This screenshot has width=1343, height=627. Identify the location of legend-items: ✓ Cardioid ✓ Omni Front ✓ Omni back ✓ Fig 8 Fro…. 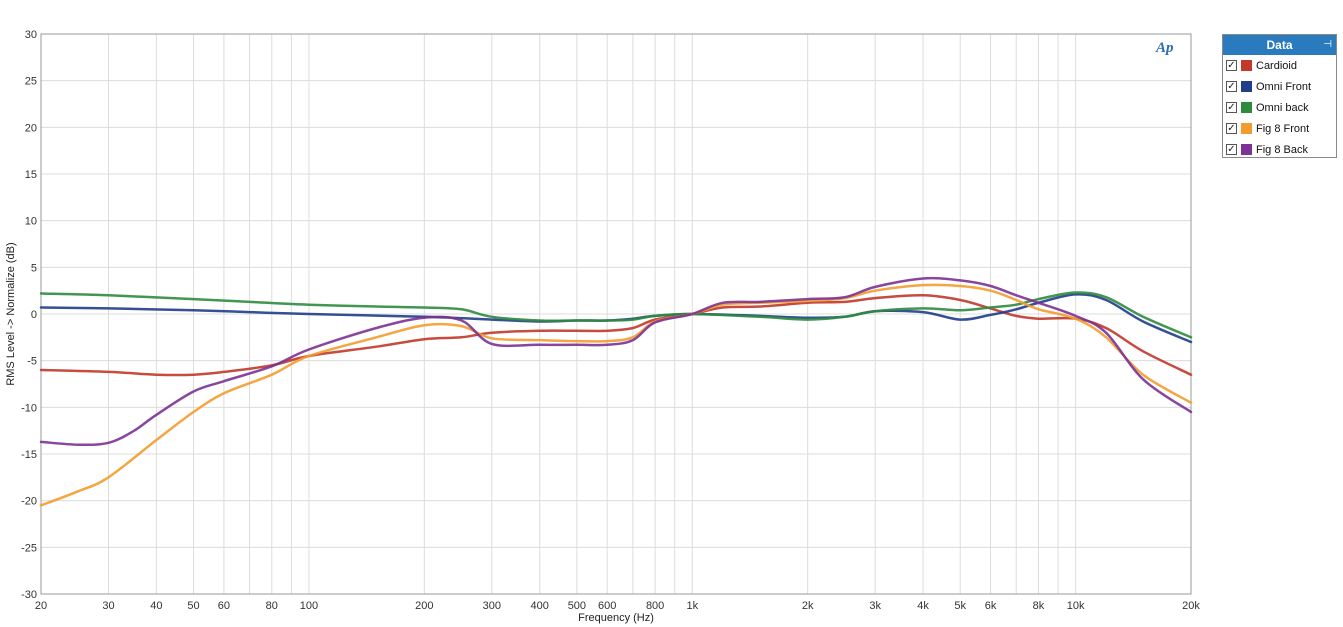
(1279, 107).